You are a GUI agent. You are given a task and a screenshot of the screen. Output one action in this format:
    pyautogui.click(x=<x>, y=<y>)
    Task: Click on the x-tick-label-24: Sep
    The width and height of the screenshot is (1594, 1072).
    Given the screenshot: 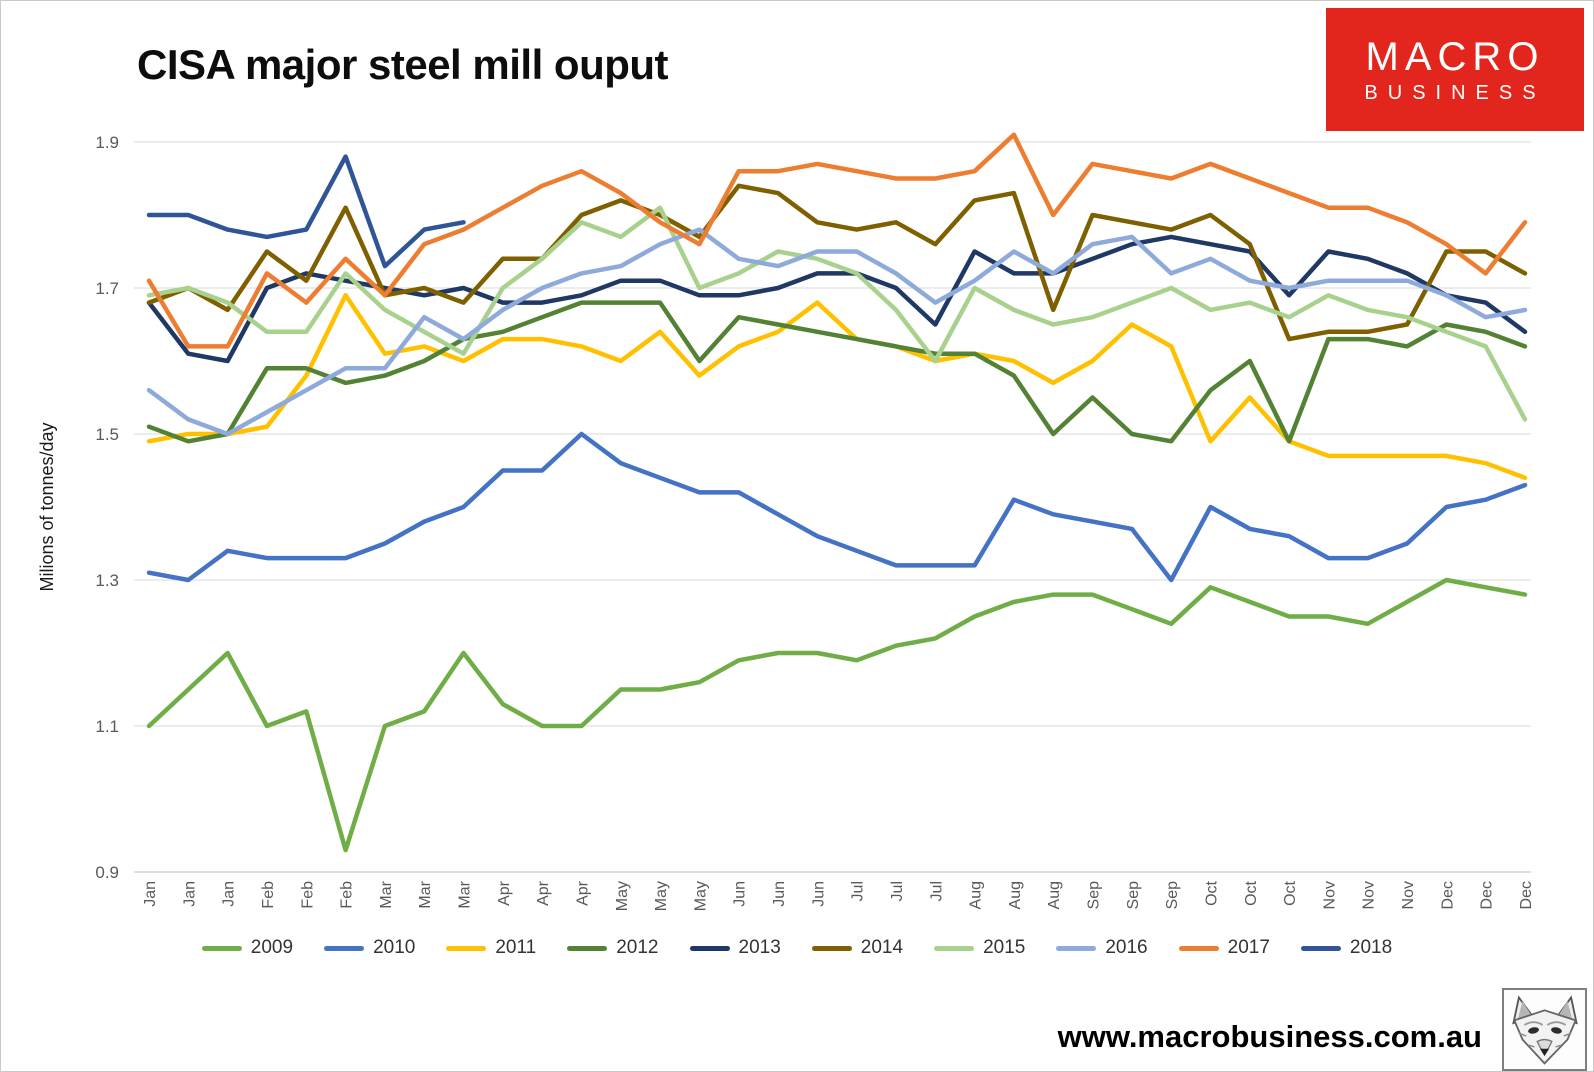 What is the action you would take?
    pyautogui.click(x=1094, y=895)
    